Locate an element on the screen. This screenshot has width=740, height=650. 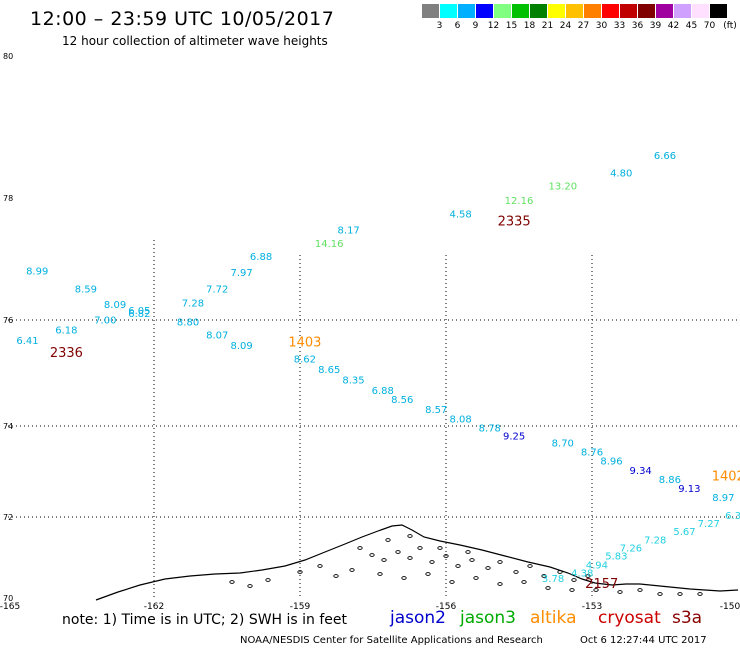
pass-time-label: 2157 is located at coordinates (601, 584).